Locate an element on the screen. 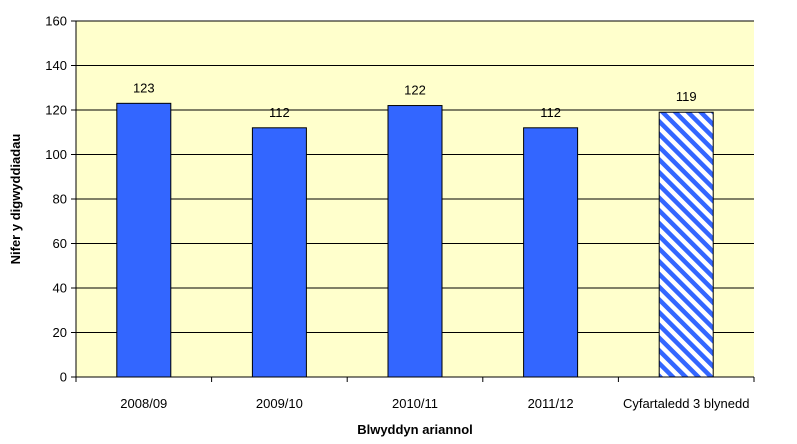 The width and height of the screenshot is (797, 444). x-tick-label: 2010/11 is located at coordinates (415, 403).